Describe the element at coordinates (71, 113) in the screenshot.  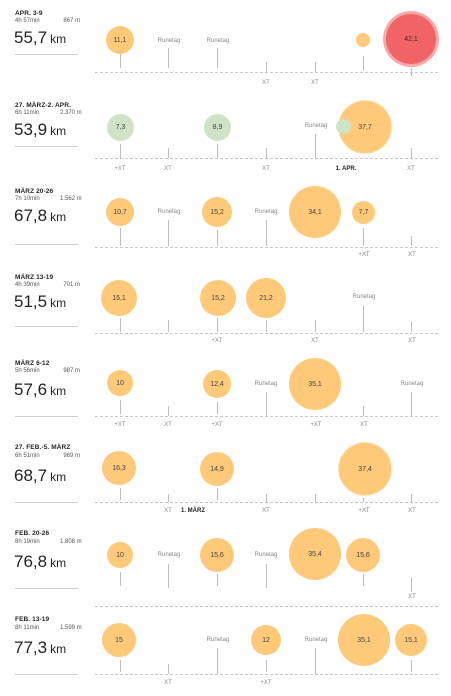
I see `week-elevation: 2.370 m` at that location.